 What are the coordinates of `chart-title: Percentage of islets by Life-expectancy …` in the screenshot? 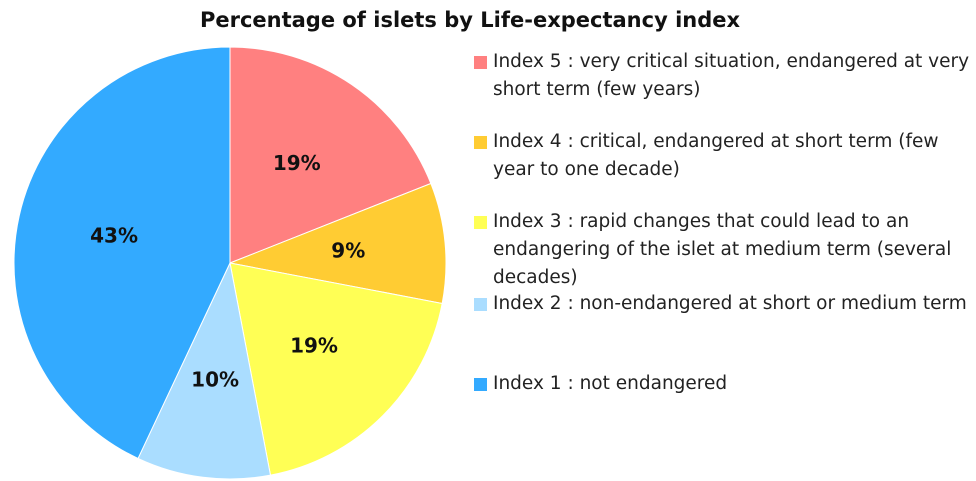 It's located at (470, 20).